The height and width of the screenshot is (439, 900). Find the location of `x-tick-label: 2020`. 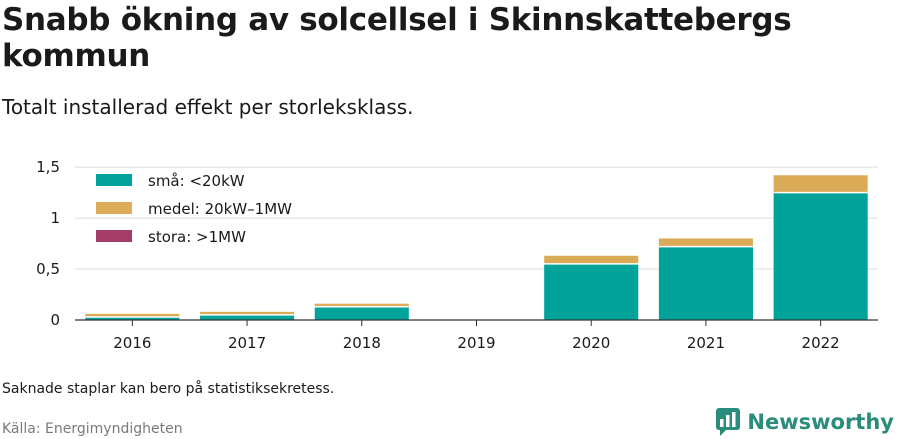

x-tick-label: 2020 is located at coordinates (591, 343).